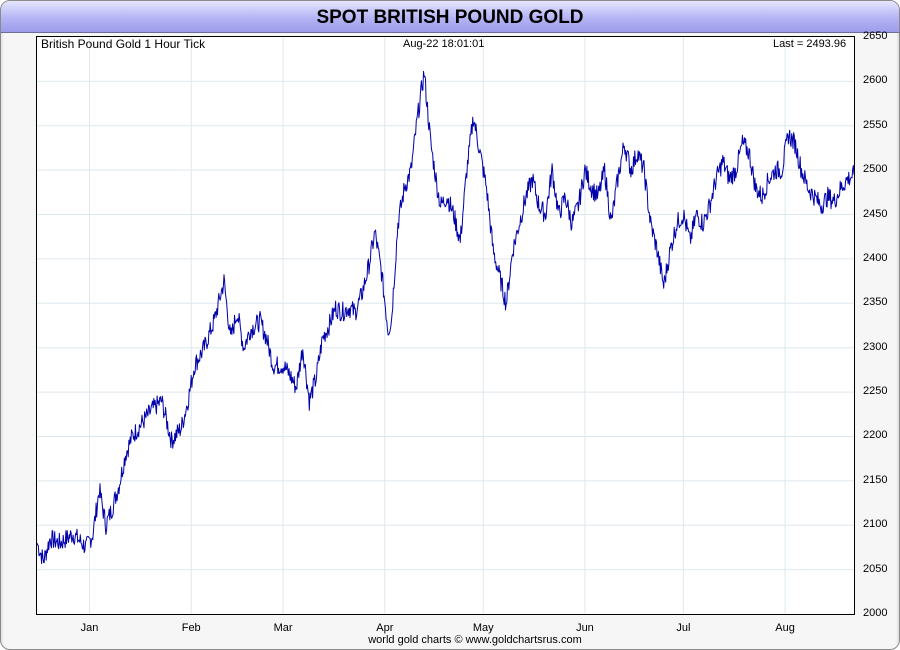 The width and height of the screenshot is (900, 650). I want to click on y-tick-label: 2500, so click(875, 169).